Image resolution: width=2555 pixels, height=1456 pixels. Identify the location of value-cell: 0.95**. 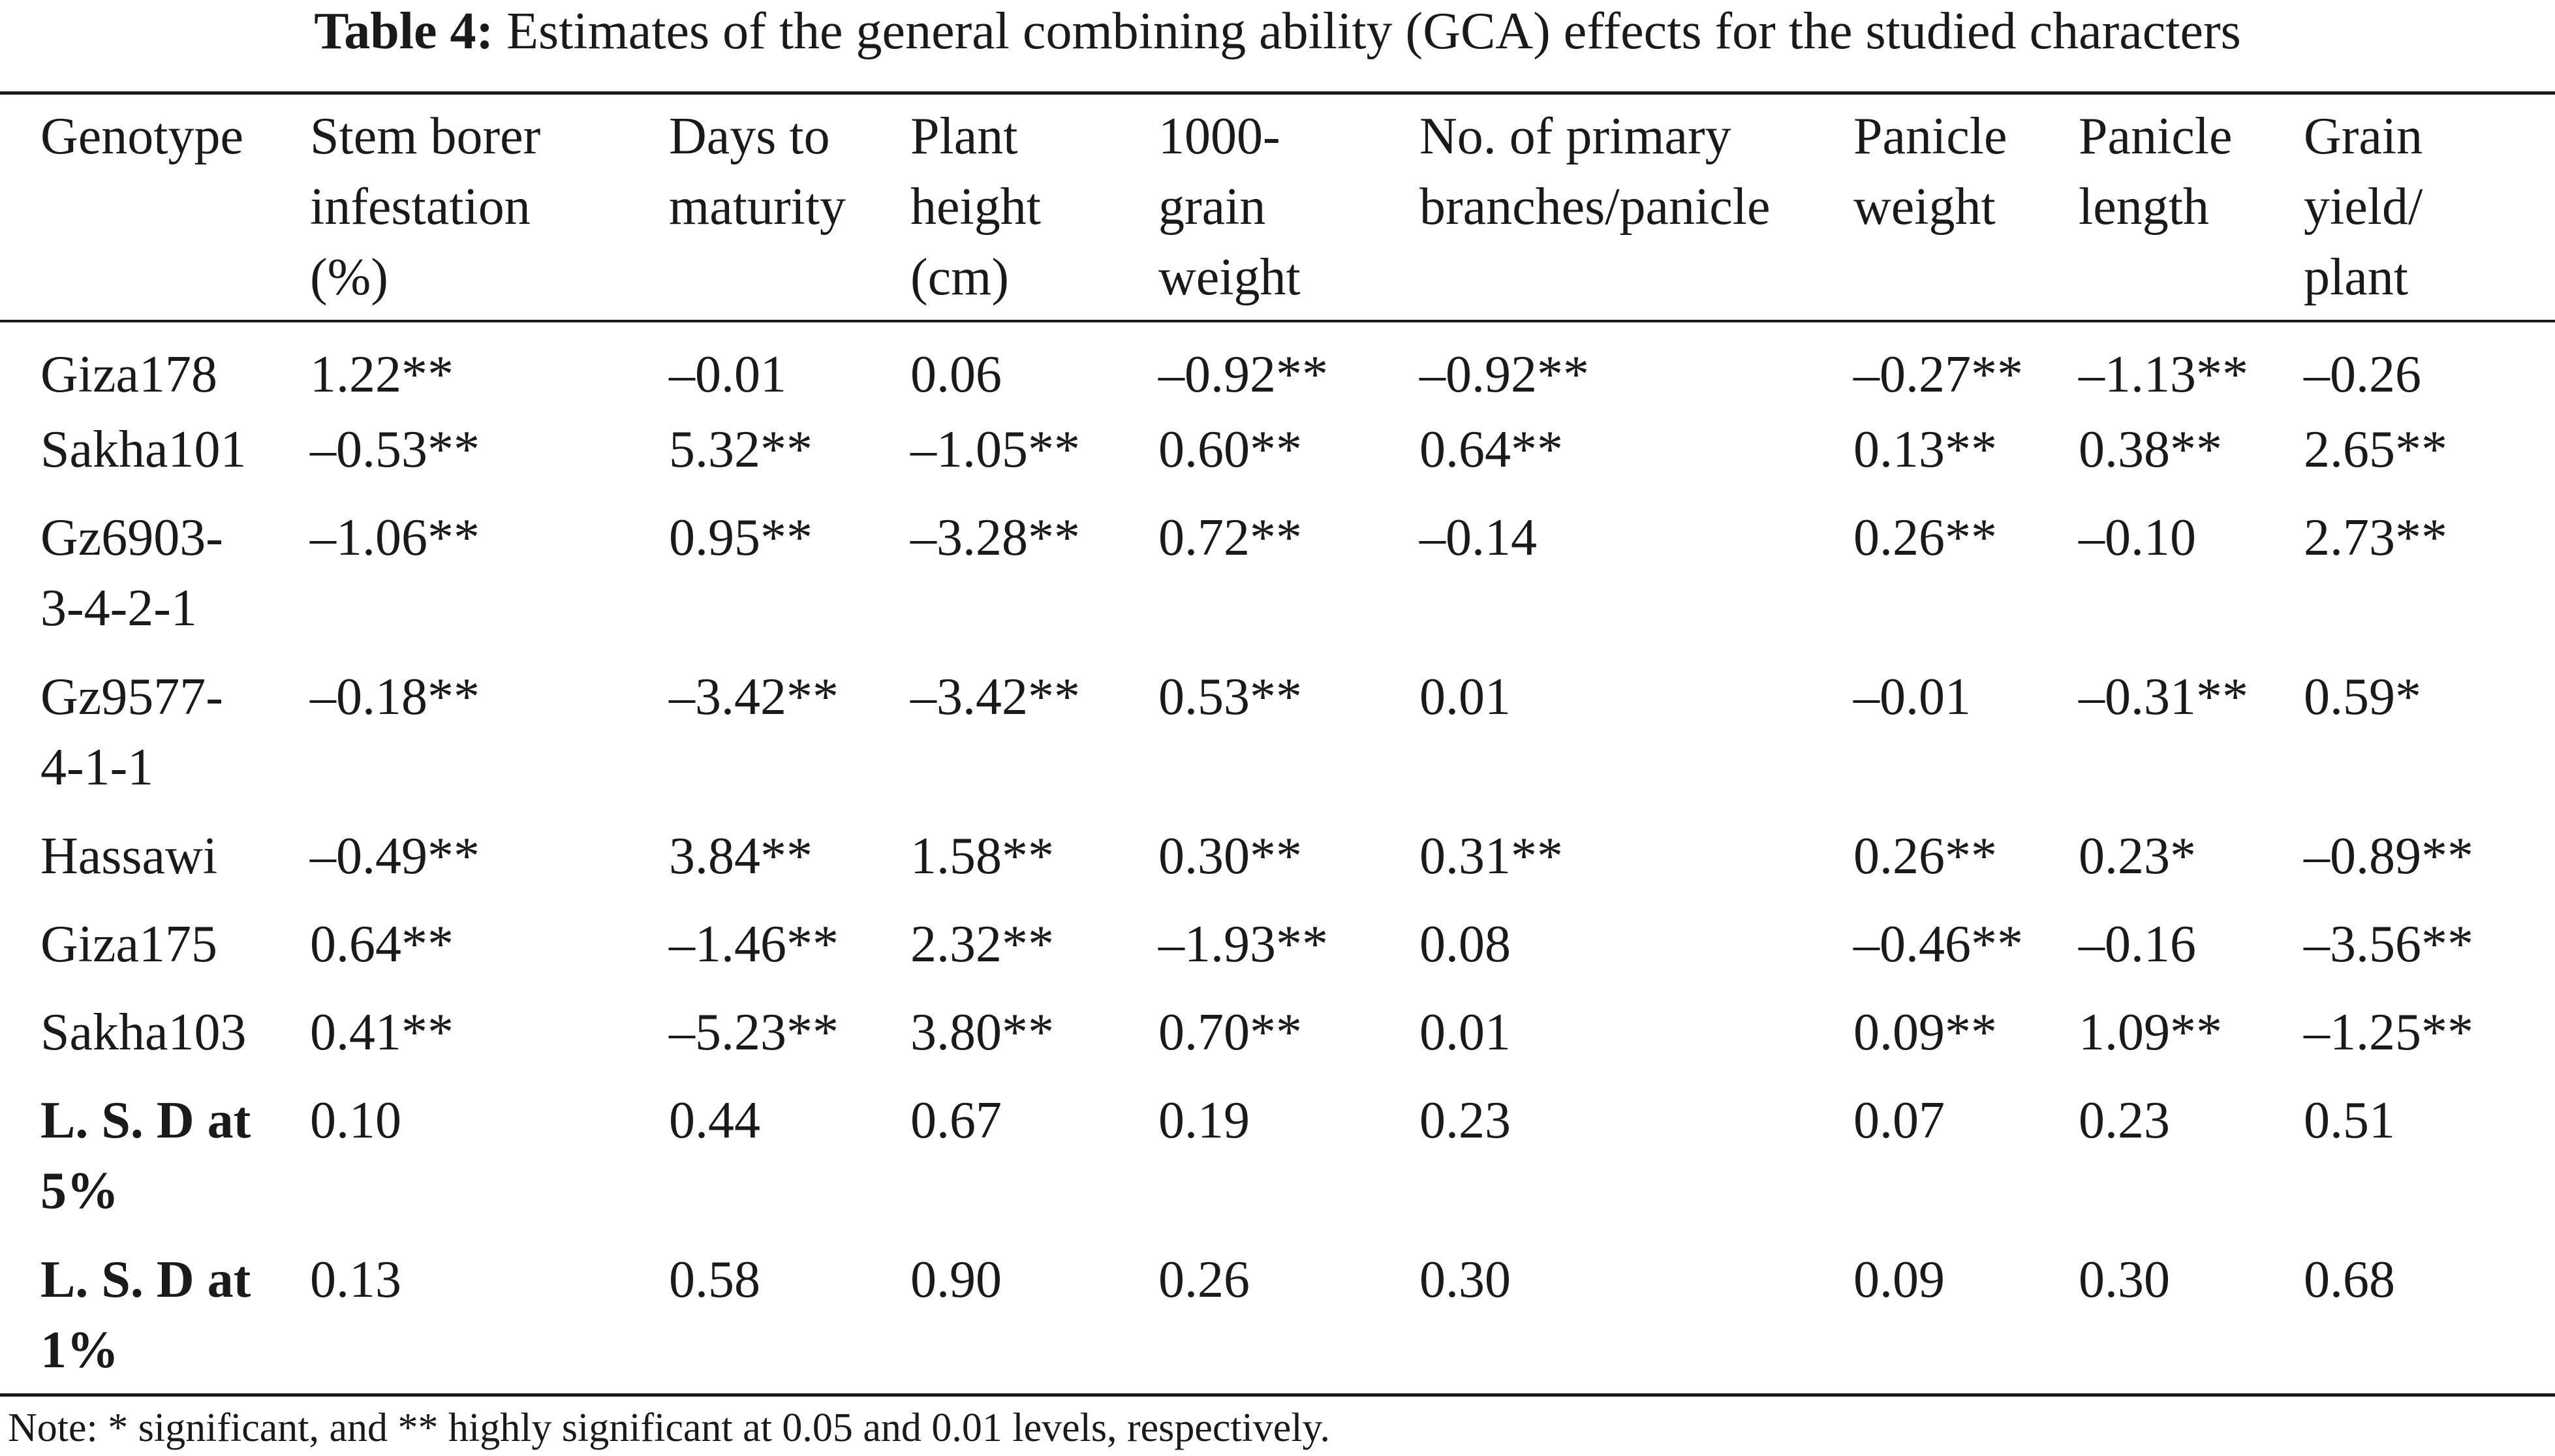
(741, 537).